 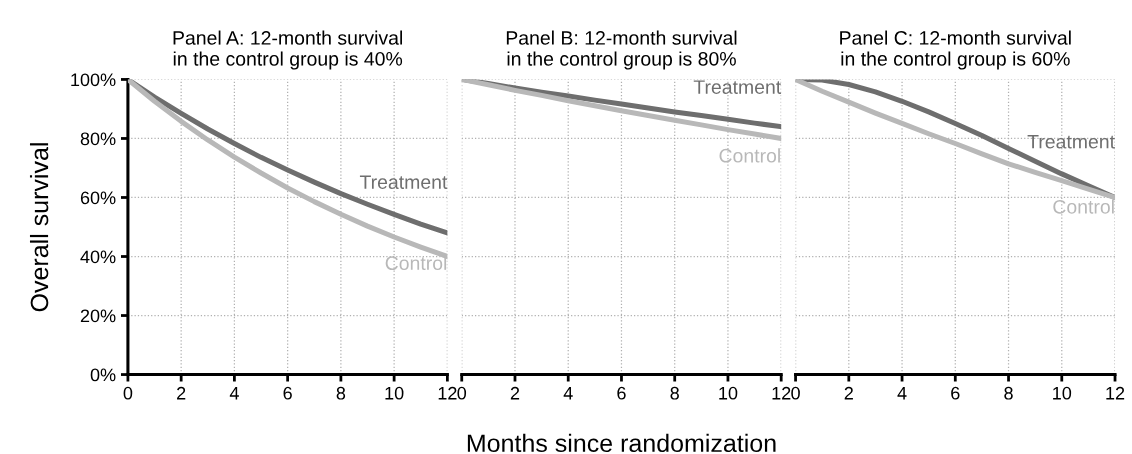 What do you see at coordinates (621, 443) in the screenshot?
I see `x-axis-title: Months since randomization` at bounding box center [621, 443].